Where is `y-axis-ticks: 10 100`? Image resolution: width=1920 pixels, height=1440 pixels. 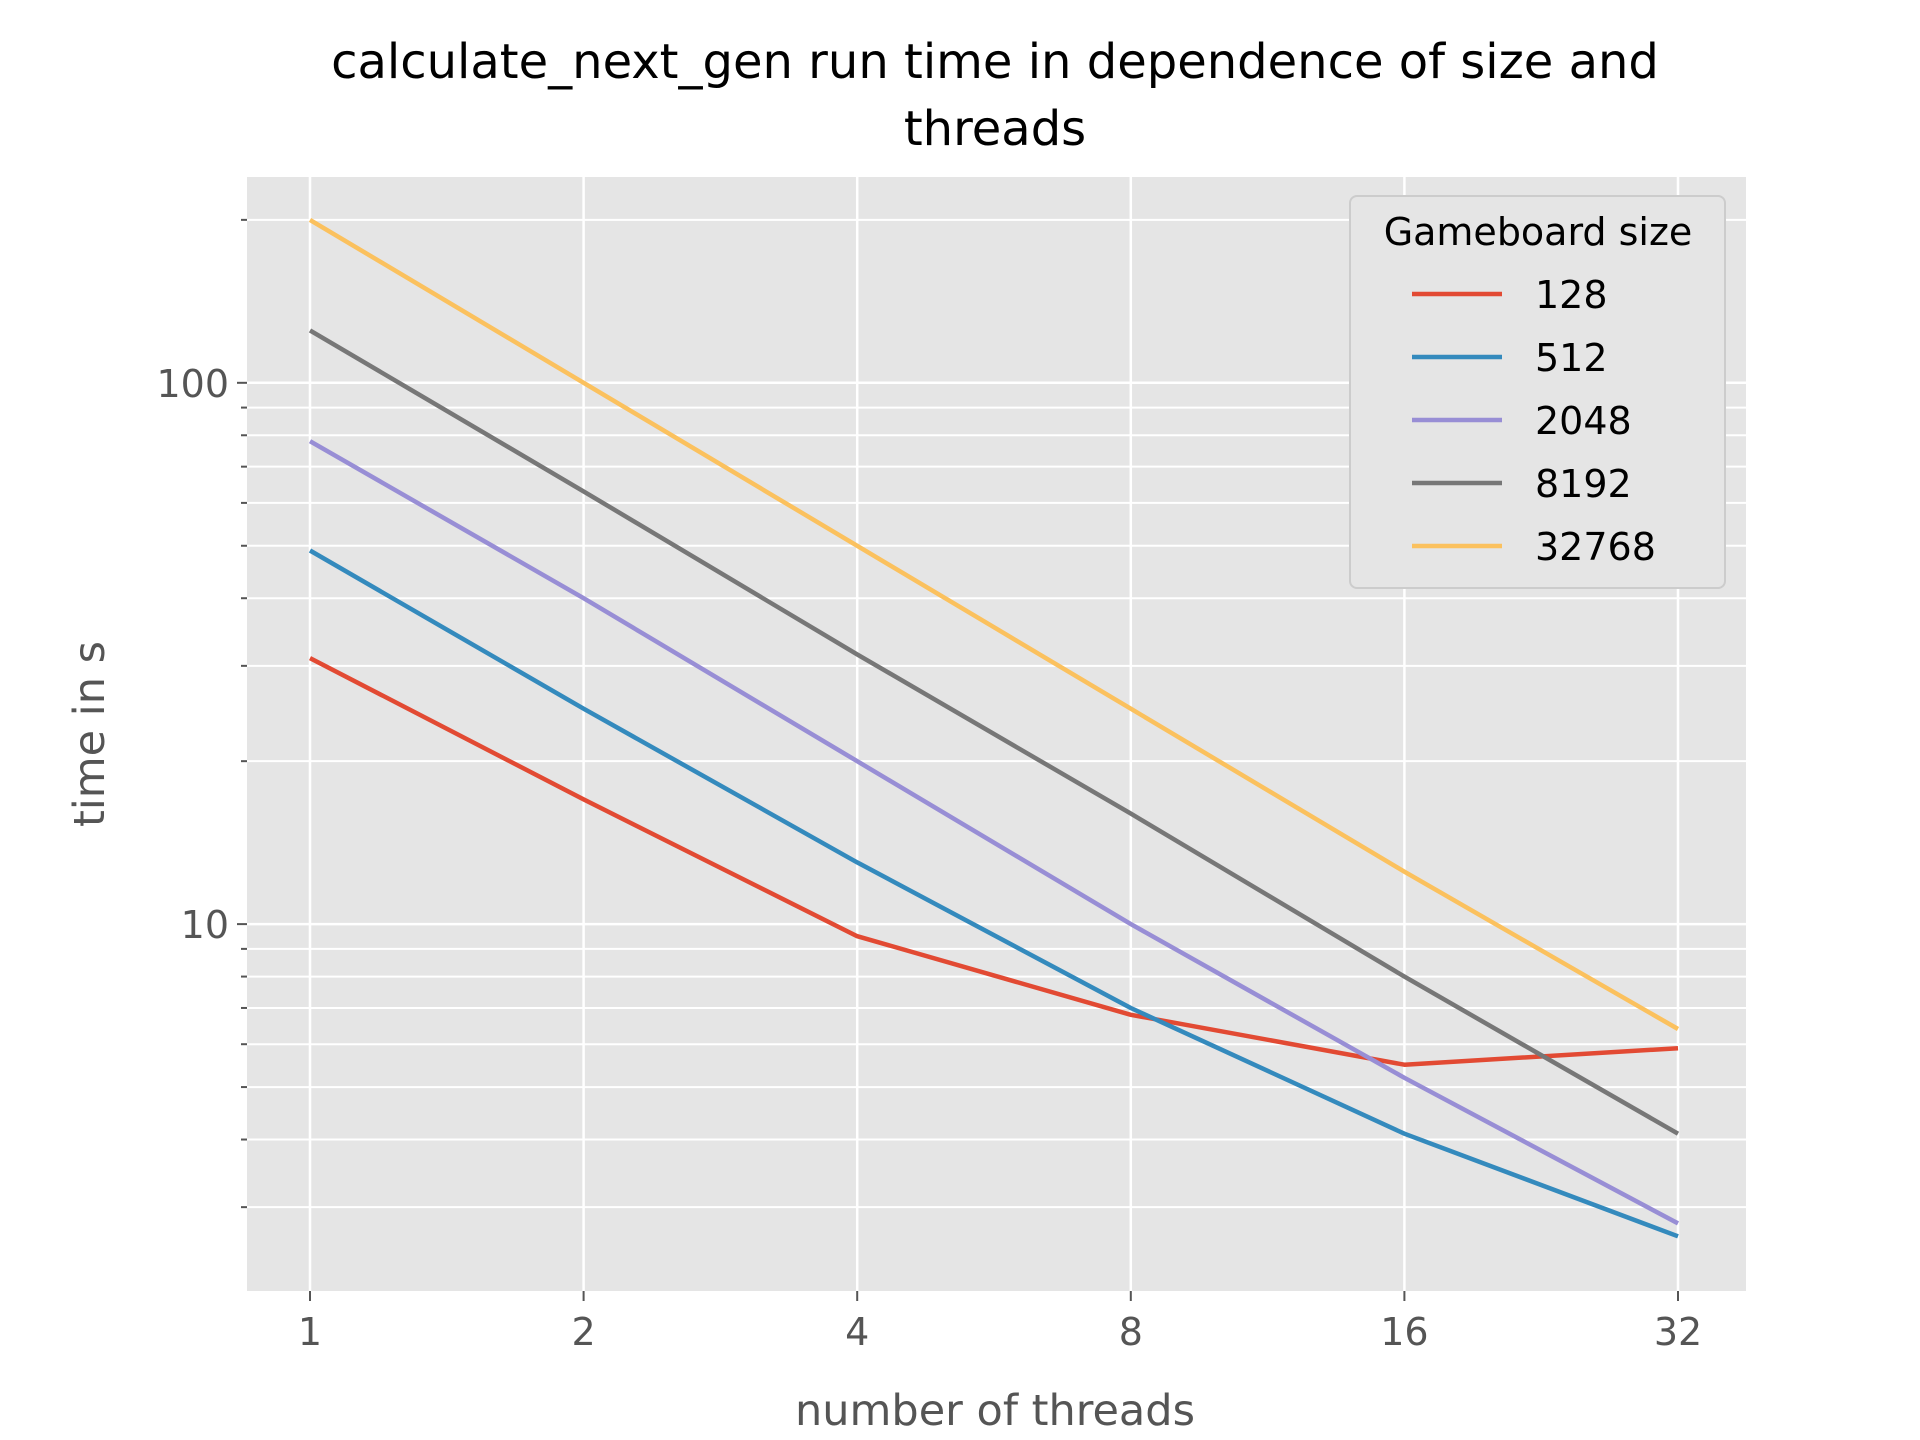 y-axis-ticks: 10 100 is located at coordinates (201, 713).